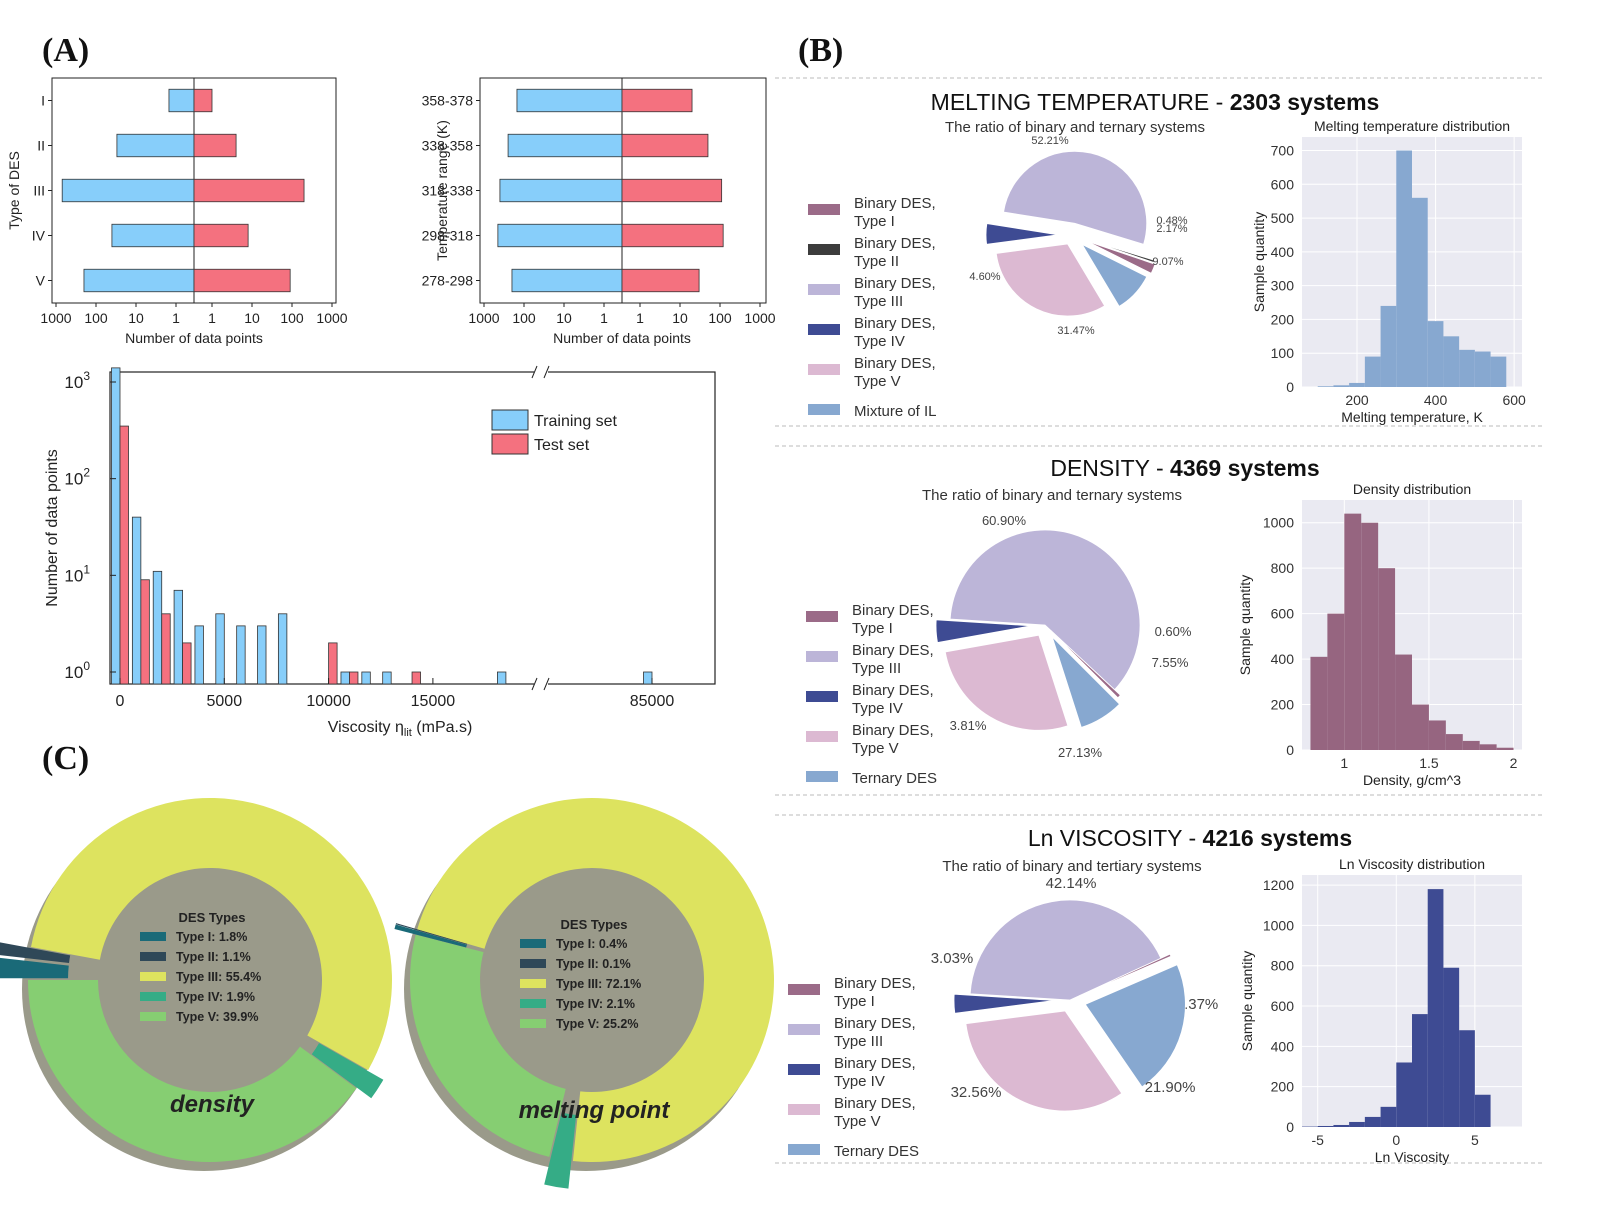  I want to click on x-tick-label: 100, so click(524, 318).